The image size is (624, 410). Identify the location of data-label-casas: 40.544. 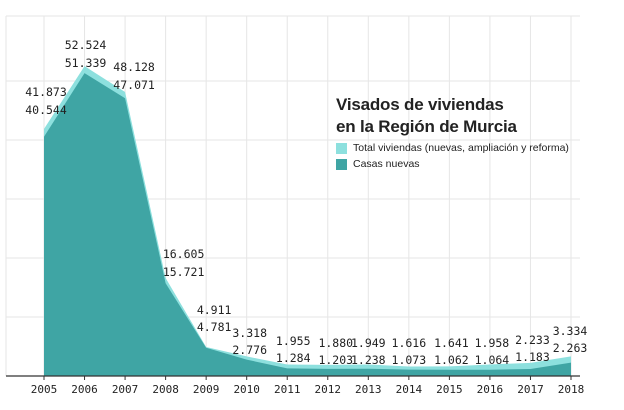
(46, 110).